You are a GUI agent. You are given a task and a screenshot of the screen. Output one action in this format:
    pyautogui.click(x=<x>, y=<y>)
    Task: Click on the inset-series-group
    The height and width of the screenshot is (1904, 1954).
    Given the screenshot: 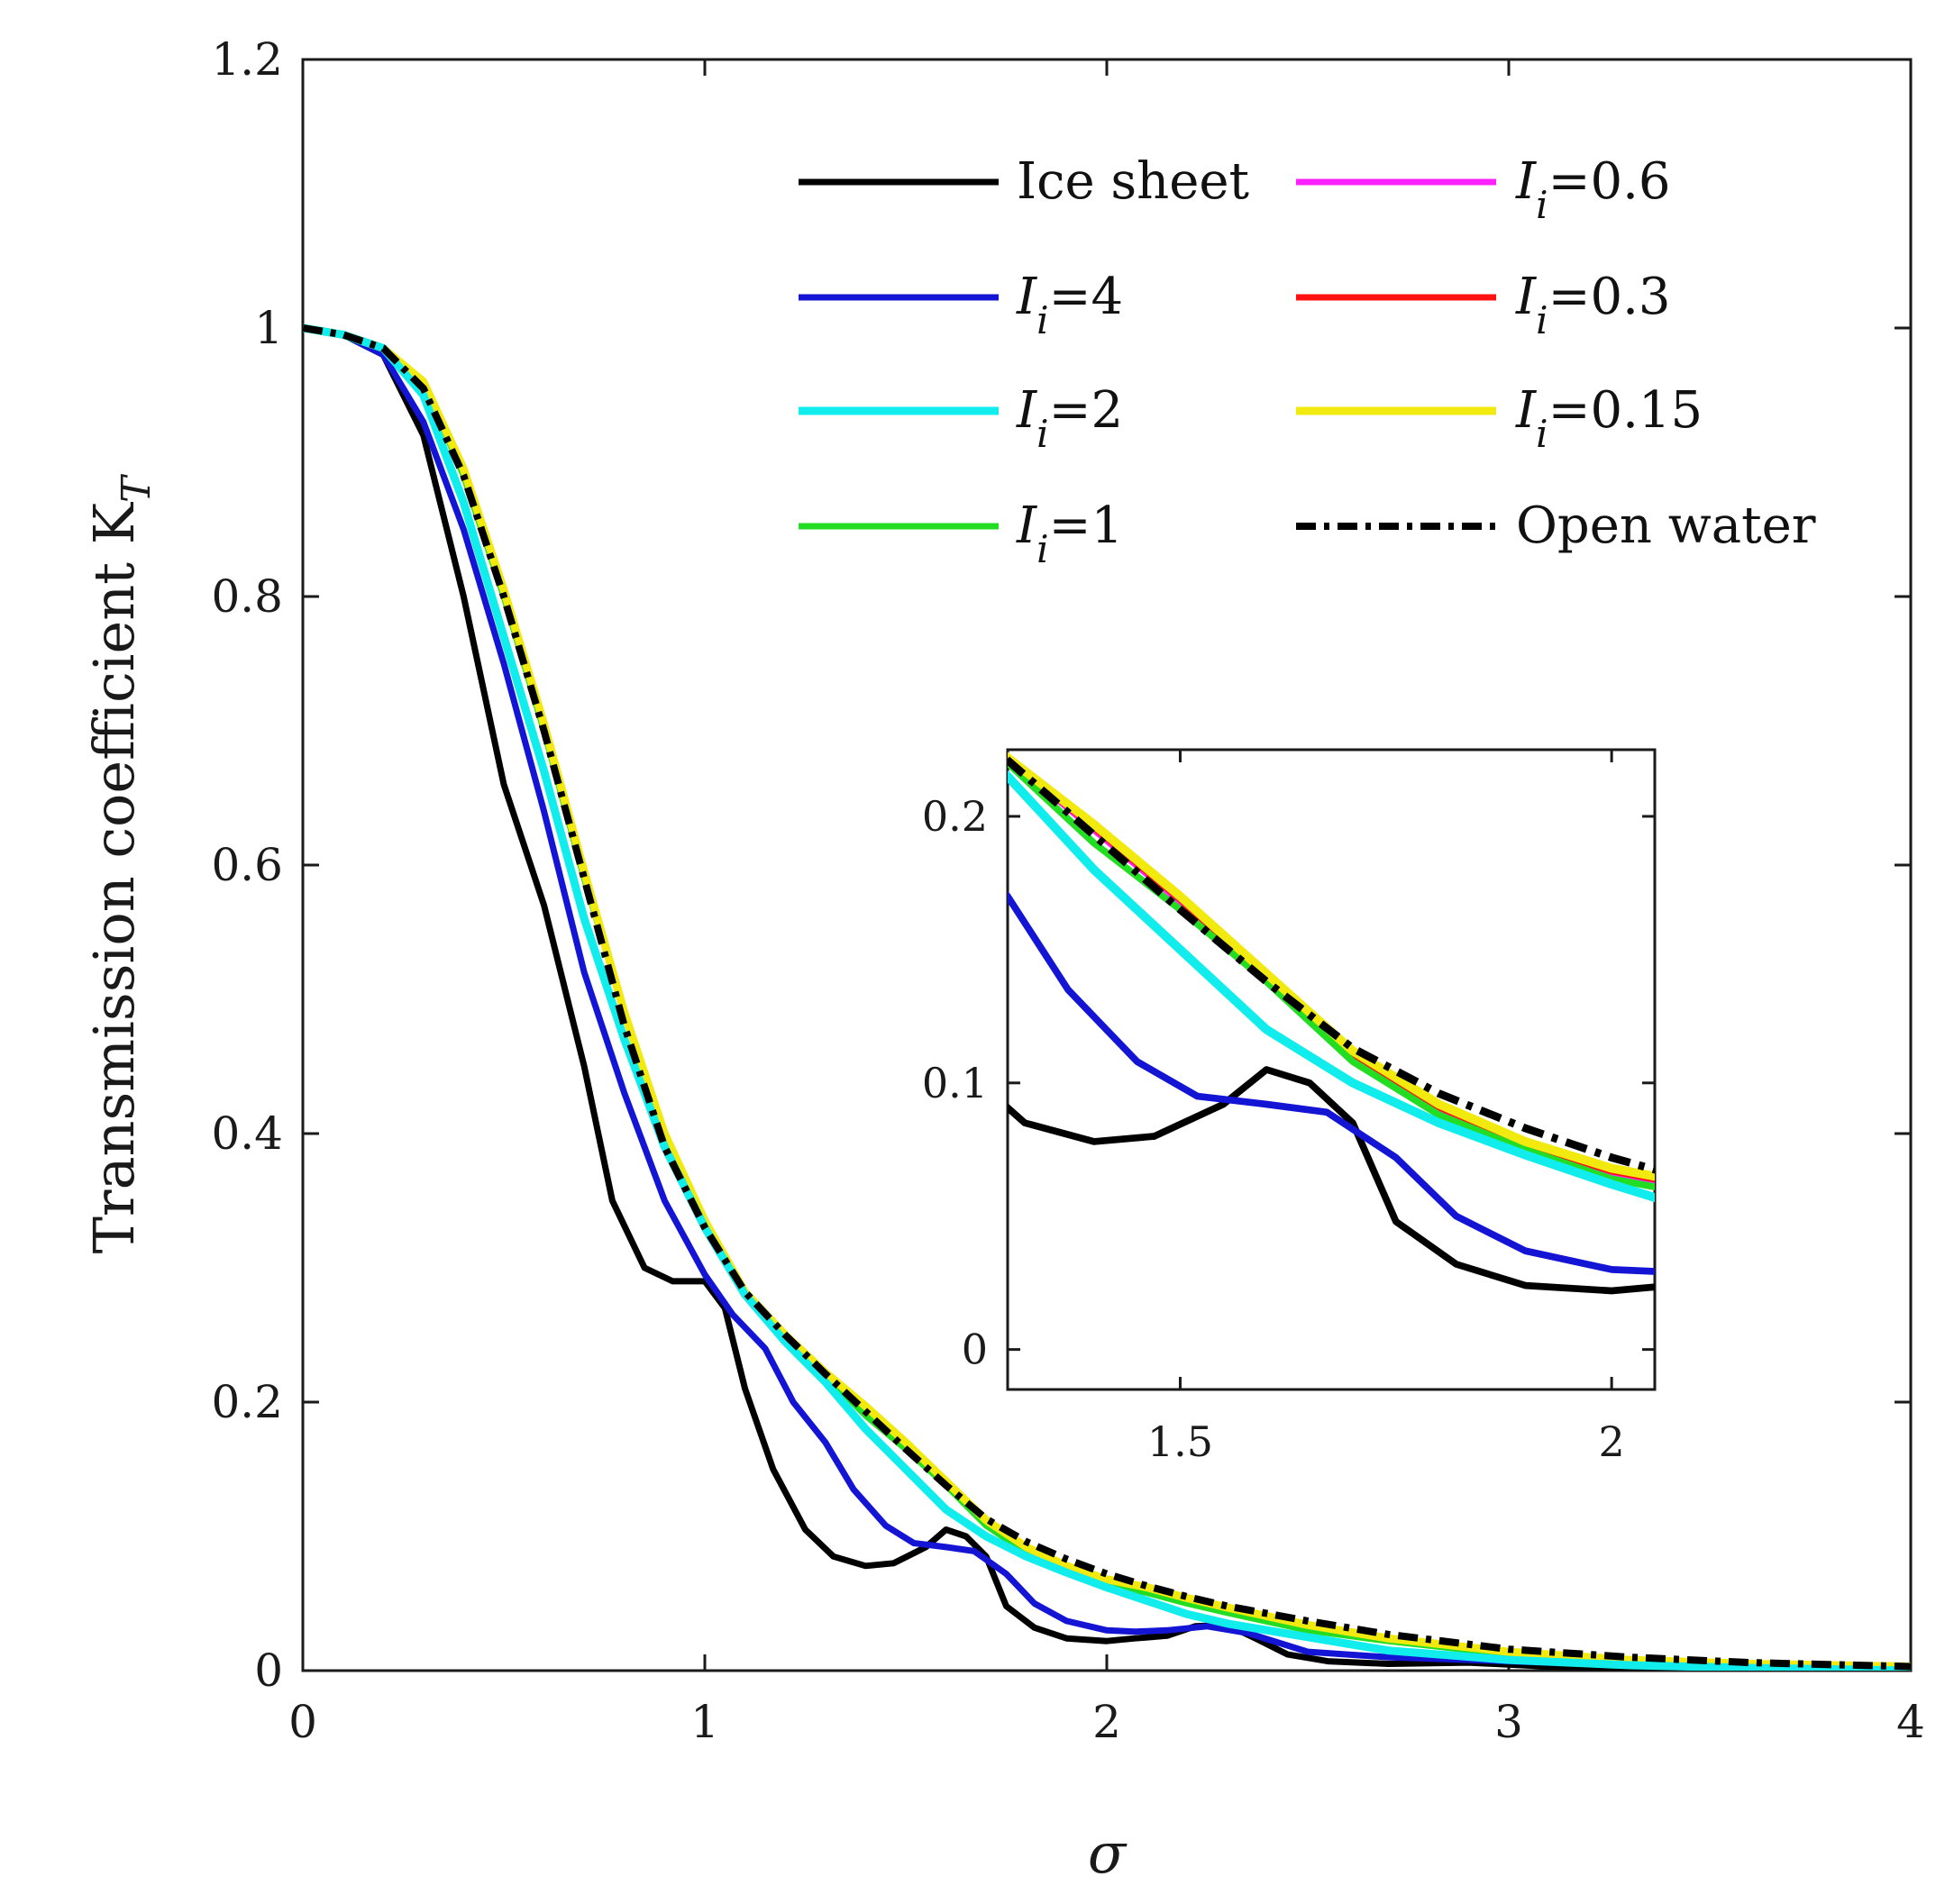 What is the action you would take?
    pyautogui.click(x=1331, y=1023)
    